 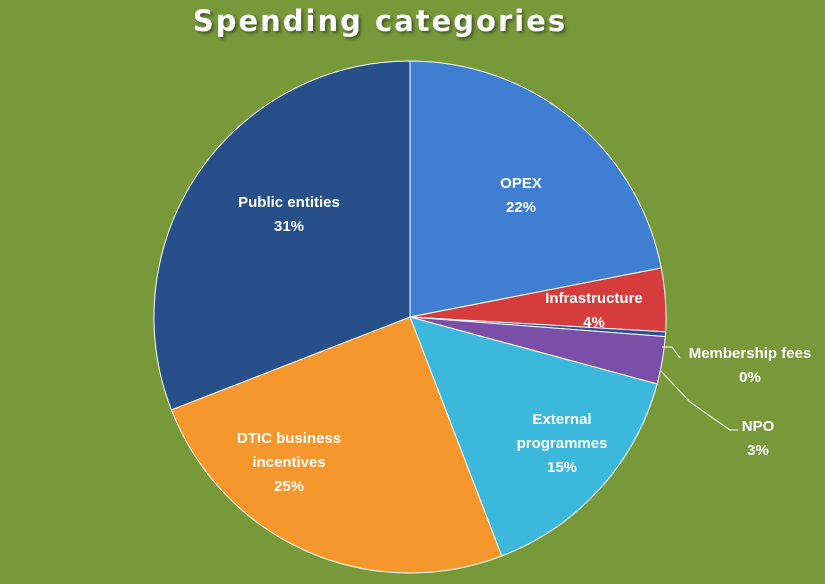 I want to click on slice-percent: 25%, so click(x=289, y=486).